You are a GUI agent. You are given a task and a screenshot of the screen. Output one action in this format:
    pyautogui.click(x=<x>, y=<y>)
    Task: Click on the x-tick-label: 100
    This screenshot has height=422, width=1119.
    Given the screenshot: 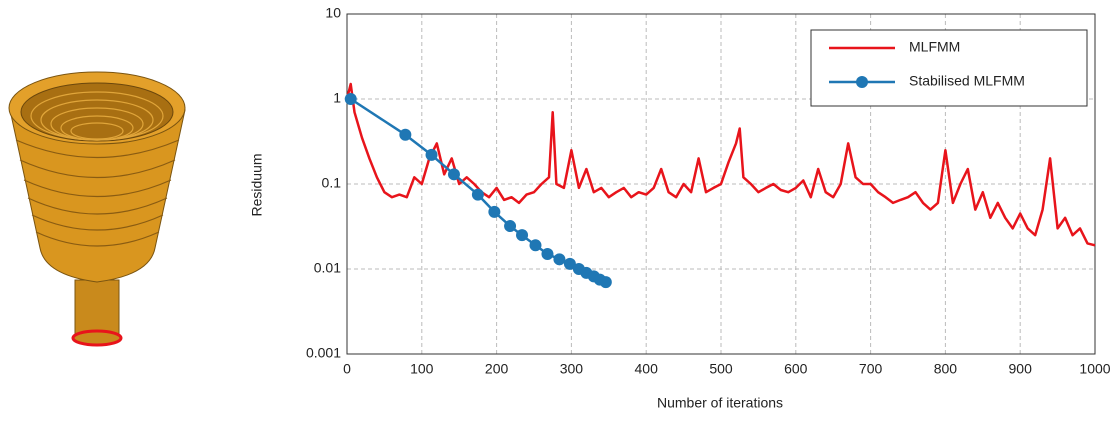 What is the action you would take?
    pyautogui.click(x=422, y=369)
    